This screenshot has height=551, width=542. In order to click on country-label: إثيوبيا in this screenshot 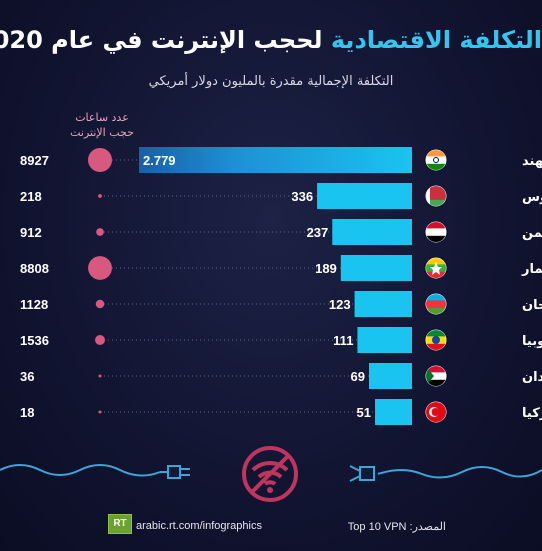, I will do `click(532, 341)`.